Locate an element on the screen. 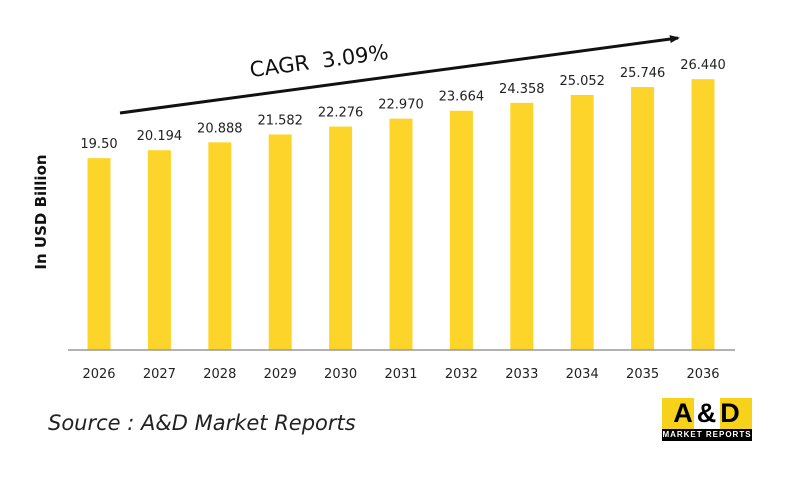 Image resolution: width=800 pixels, height=478 pixels. bar-2034 is located at coordinates (582, 222).